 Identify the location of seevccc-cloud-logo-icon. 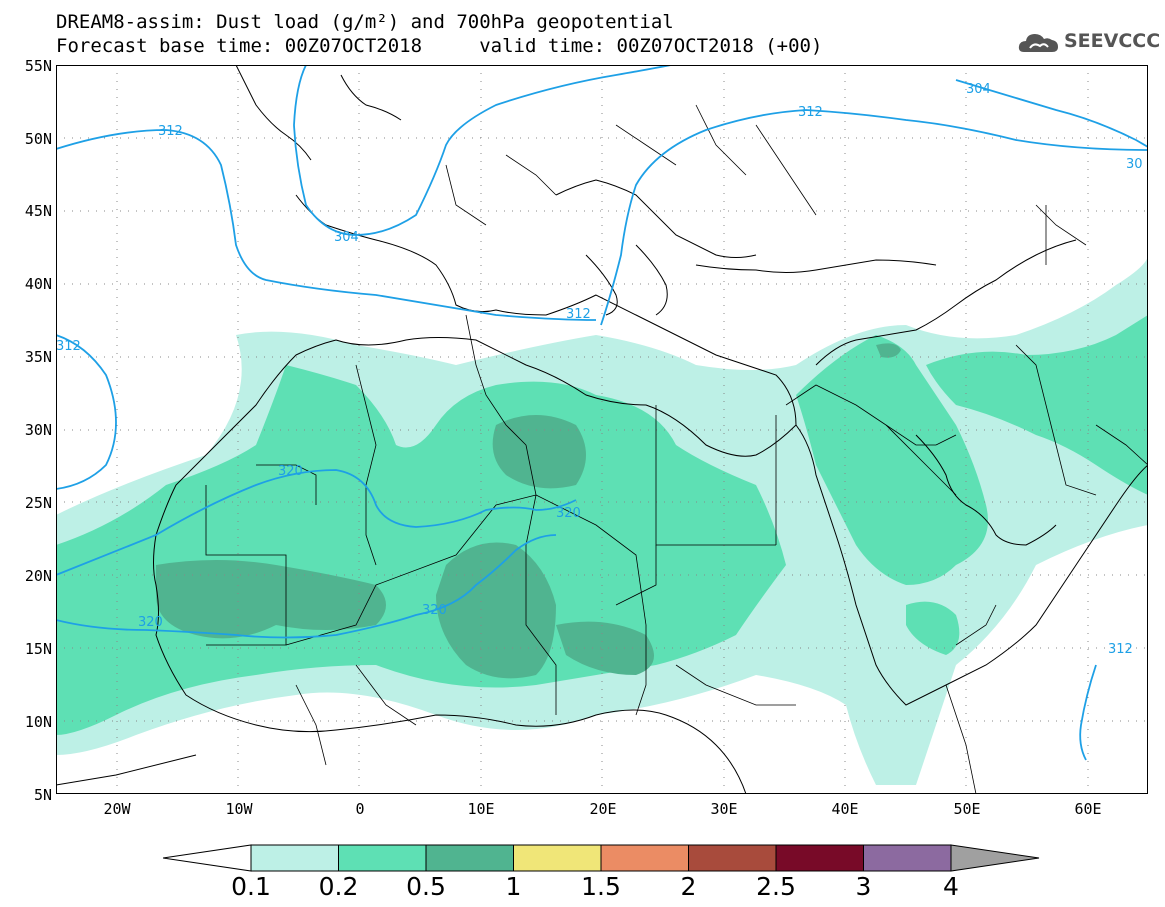
(1038, 43).